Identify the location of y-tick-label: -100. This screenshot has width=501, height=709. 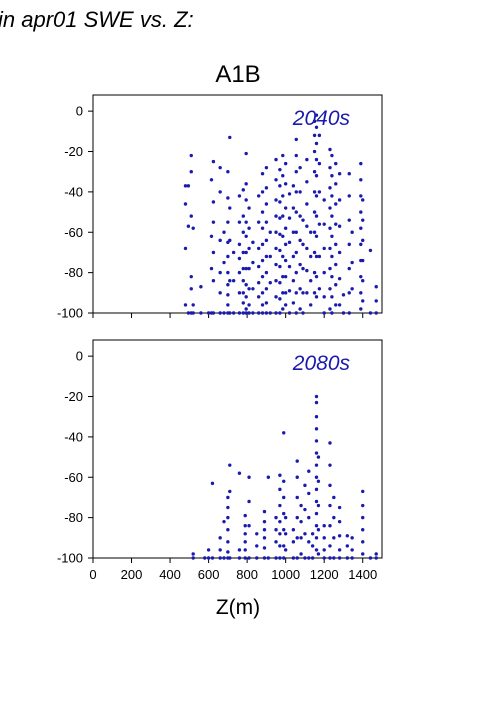
(70, 558).